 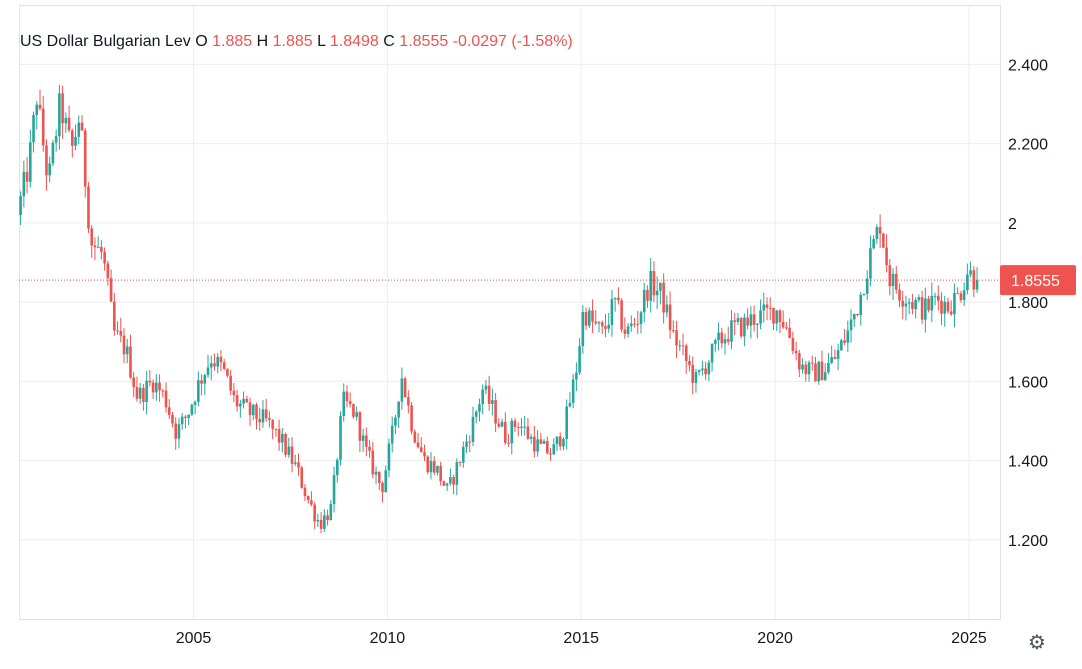 What do you see at coordinates (321, 41) in the screenshot?
I see `legend-low-label: L` at bounding box center [321, 41].